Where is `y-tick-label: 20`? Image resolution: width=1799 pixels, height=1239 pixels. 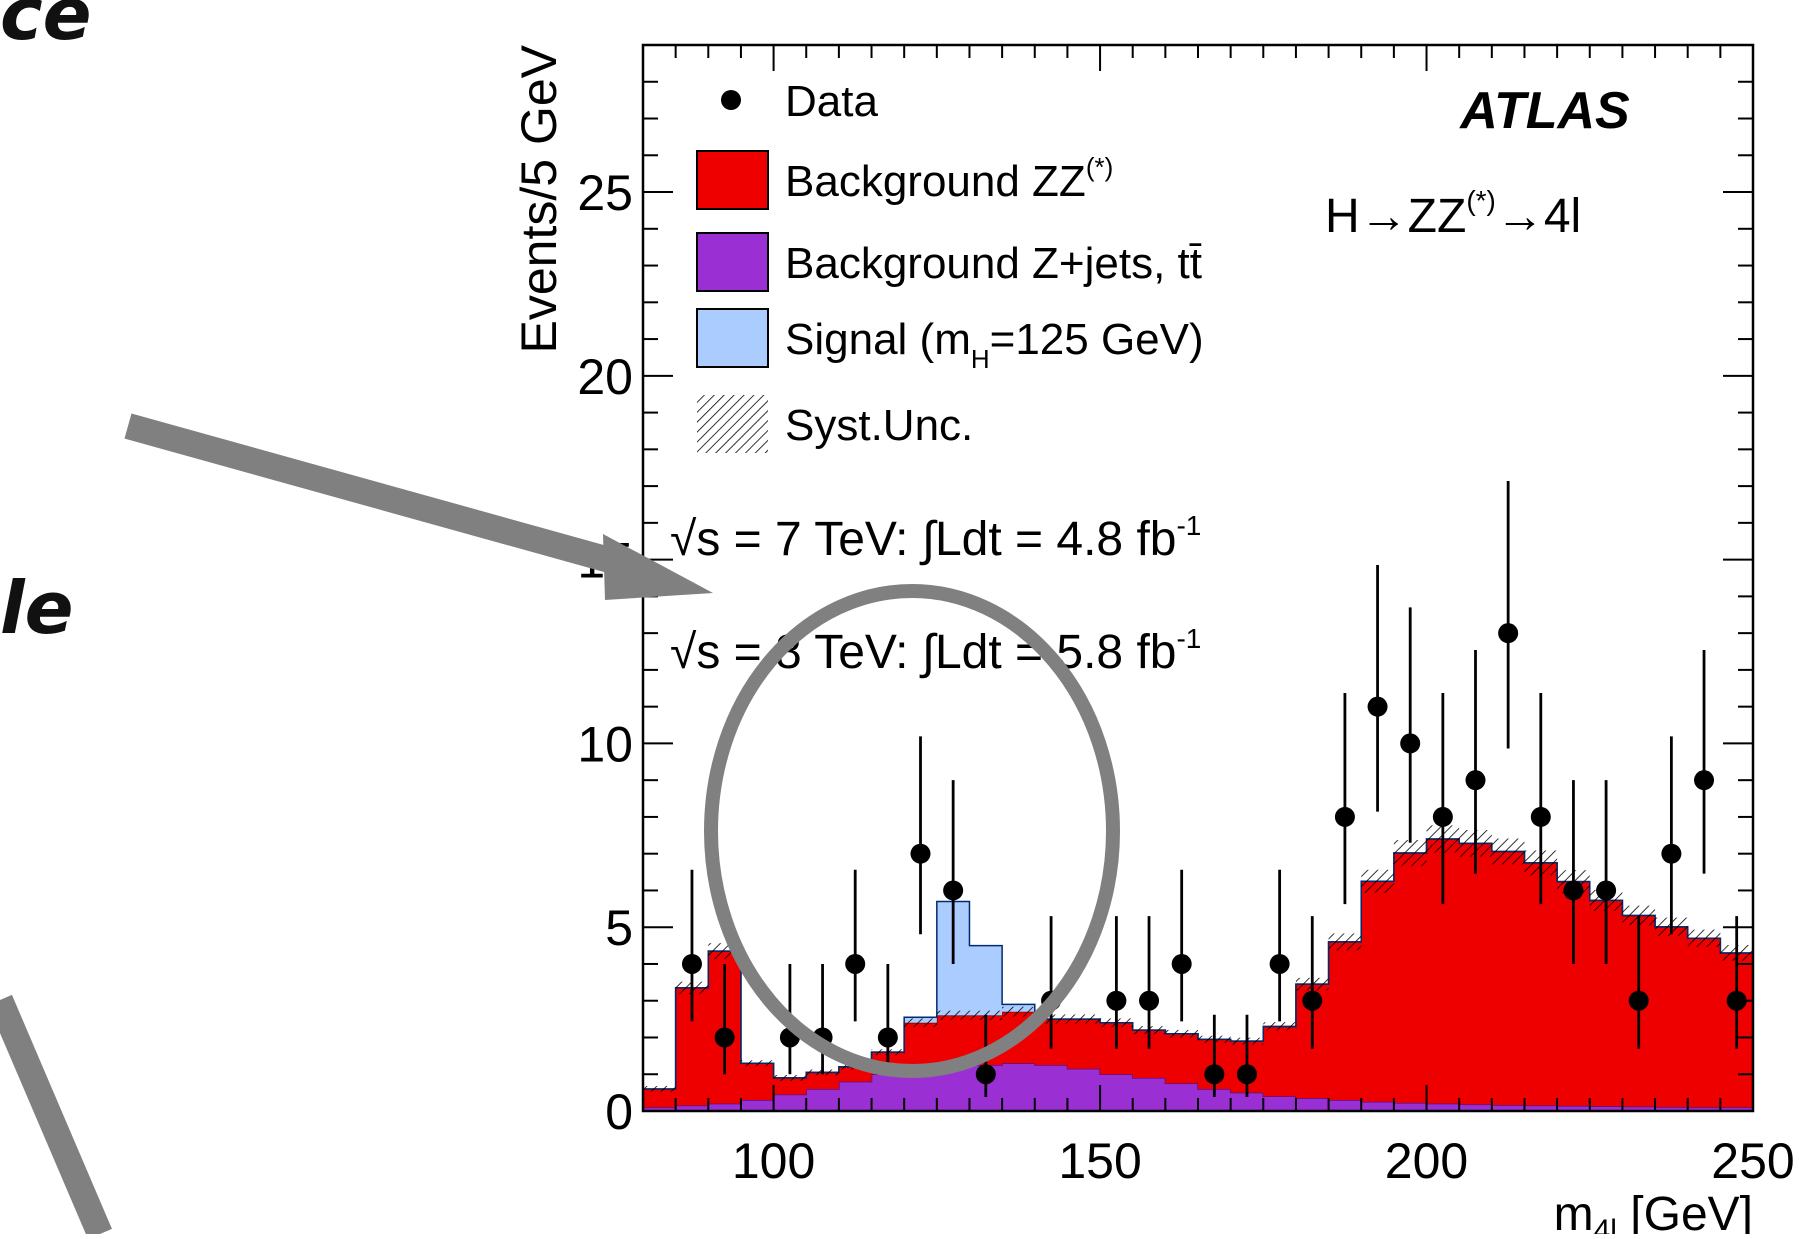 y-tick-label: 20 is located at coordinates (605, 377).